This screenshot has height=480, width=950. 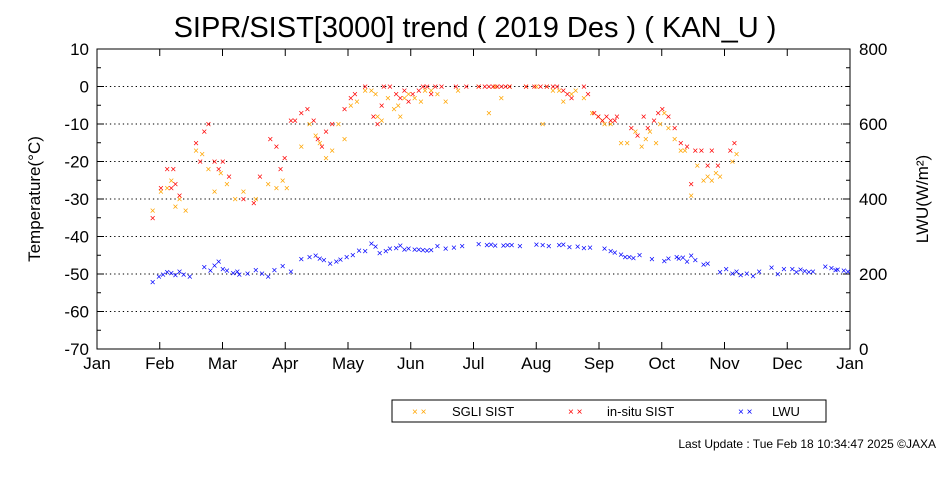 What do you see at coordinates (745, 412) in the screenshot?
I see `legend-marker: × ×` at bounding box center [745, 412].